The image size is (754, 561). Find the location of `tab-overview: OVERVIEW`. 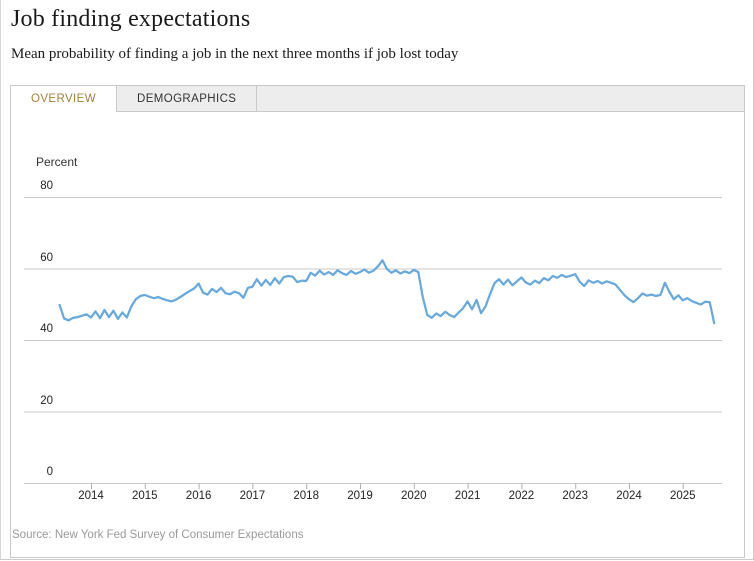

tab-overview: OVERVIEW is located at coordinates (64, 99).